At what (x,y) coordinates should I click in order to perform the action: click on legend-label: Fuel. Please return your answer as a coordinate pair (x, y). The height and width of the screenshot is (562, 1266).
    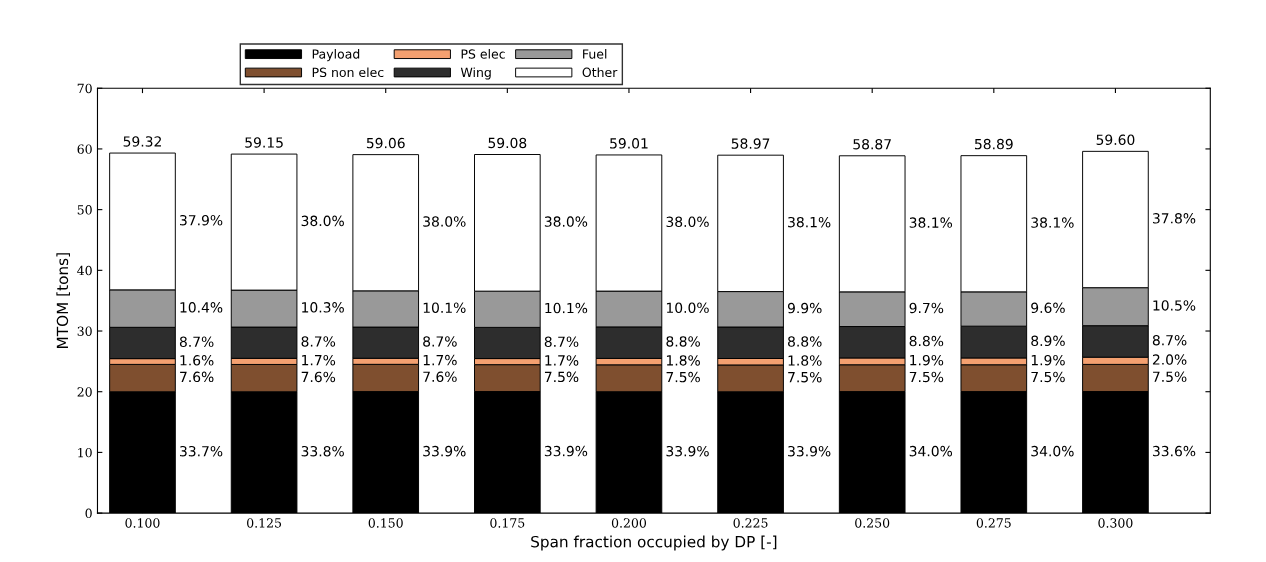
    Looking at the image, I should click on (595, 54).